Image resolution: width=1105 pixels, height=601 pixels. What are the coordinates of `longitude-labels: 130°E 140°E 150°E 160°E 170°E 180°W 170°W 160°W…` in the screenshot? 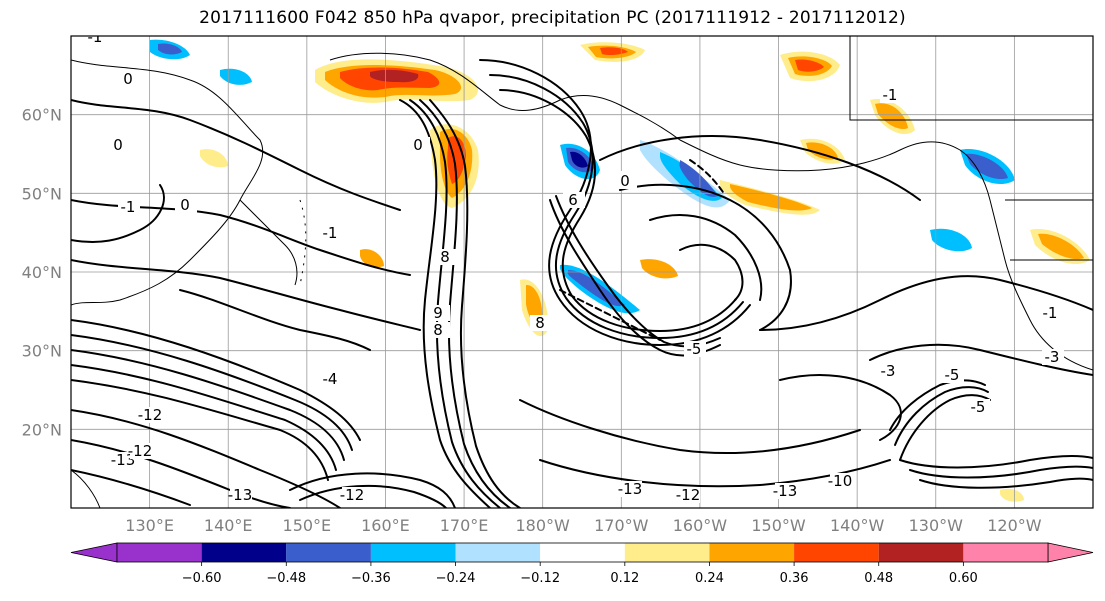 It's located at (583, 525).